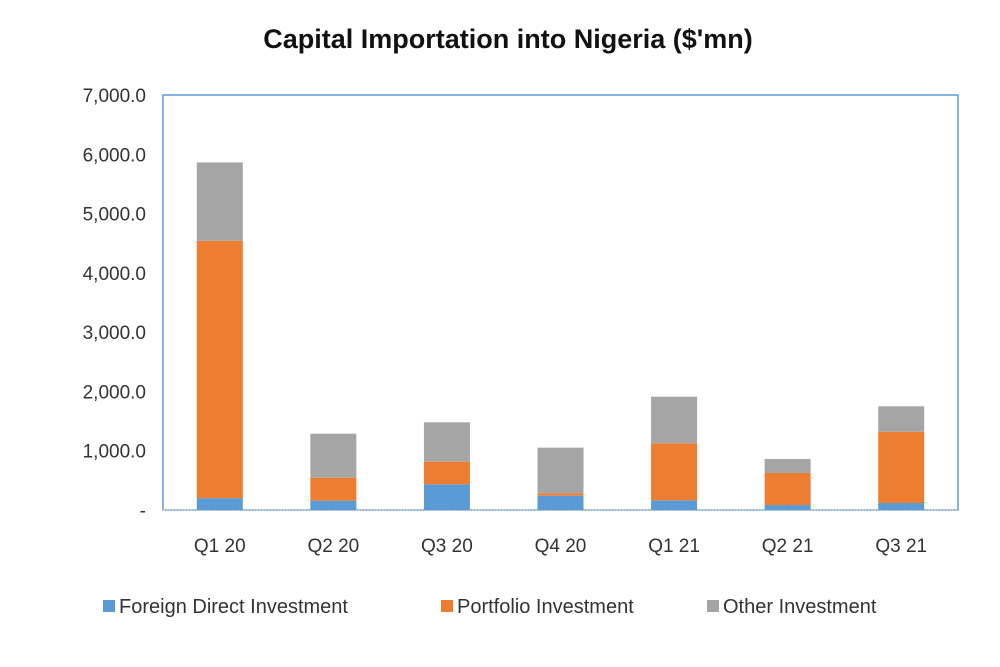  I want to click on y-tick-label: 1,000.0, so click(114, 452).